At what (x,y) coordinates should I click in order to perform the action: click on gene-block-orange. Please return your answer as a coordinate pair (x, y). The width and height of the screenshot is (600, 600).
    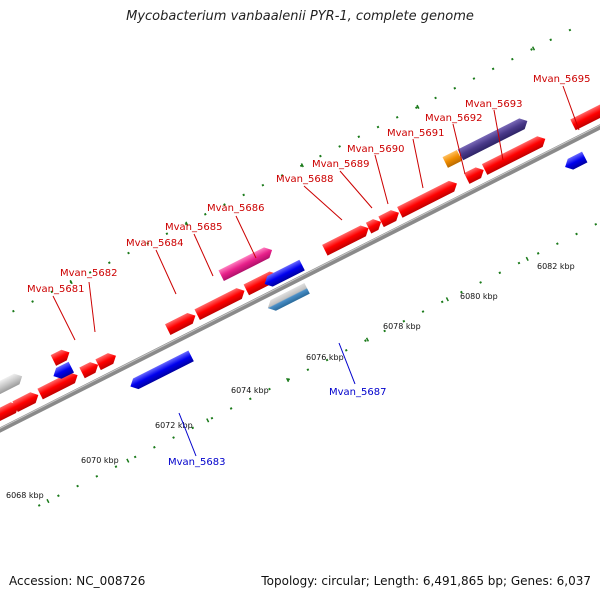
    Looking at the image, I should click on (452, 158).